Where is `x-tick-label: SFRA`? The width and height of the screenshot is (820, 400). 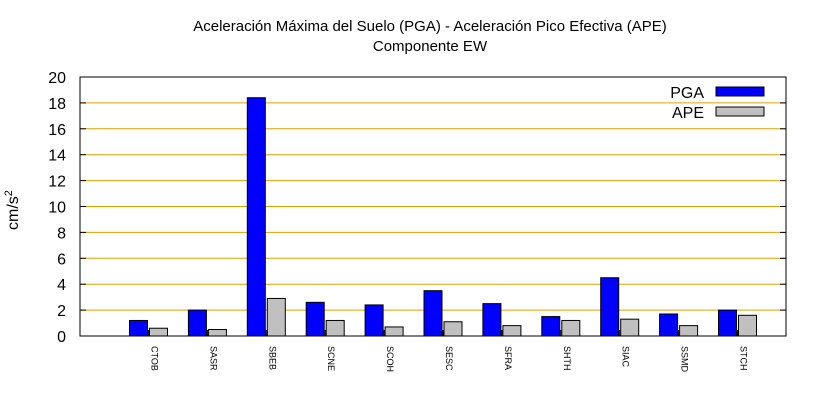
x-tick-label: SFRA is located at coordinates (508, 358).